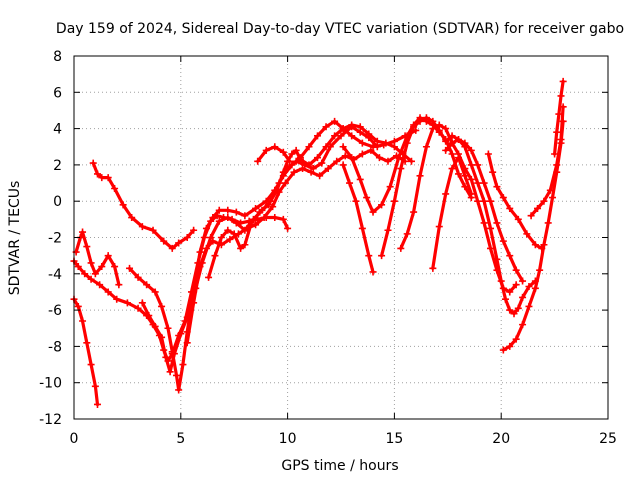 This screenshot has height=480, width=640. What do you see at coordinates (55, 275) in the screenshot?
I see `y-tick-label: -4` at bounding box center [55, 275].